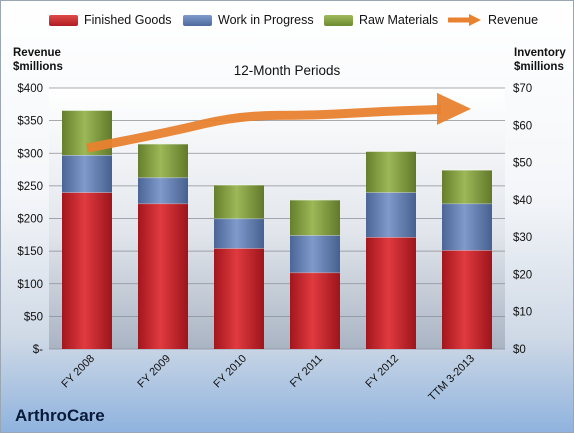 This screenshot has width=574, height=433. What do you see at coordinates (382, 372) in the screenshot?
I see `x-tick-label: FY 2012` at bounding box center [382, 372].